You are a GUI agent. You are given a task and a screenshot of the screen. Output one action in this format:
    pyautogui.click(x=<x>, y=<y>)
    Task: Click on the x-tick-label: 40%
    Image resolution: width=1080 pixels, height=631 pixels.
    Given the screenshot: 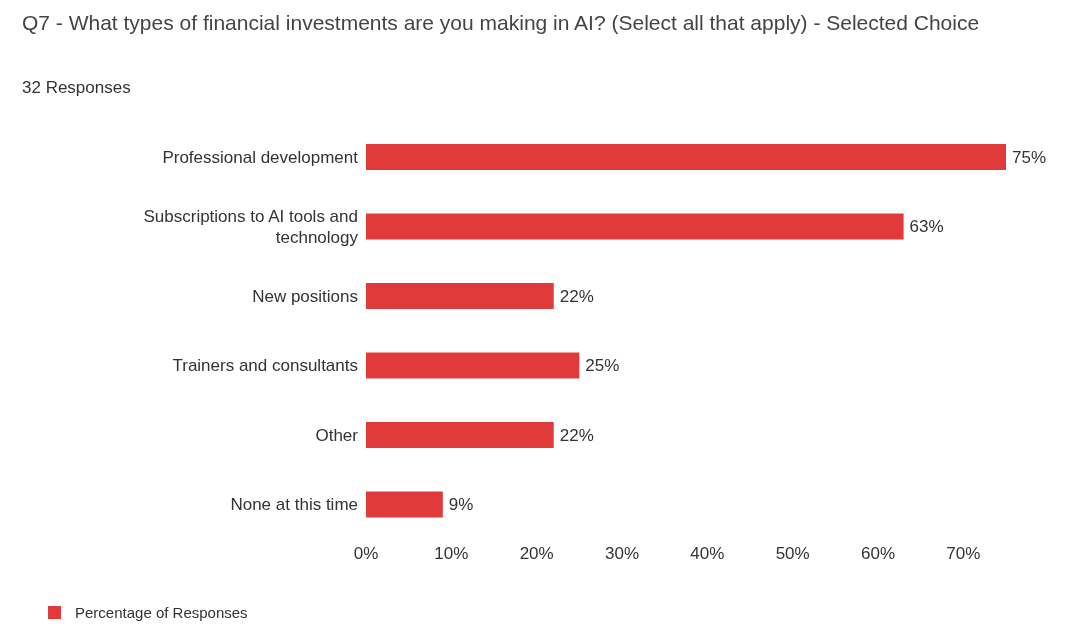 What is the action you would take?
    pyautogui.click(x=707, y=554)
    